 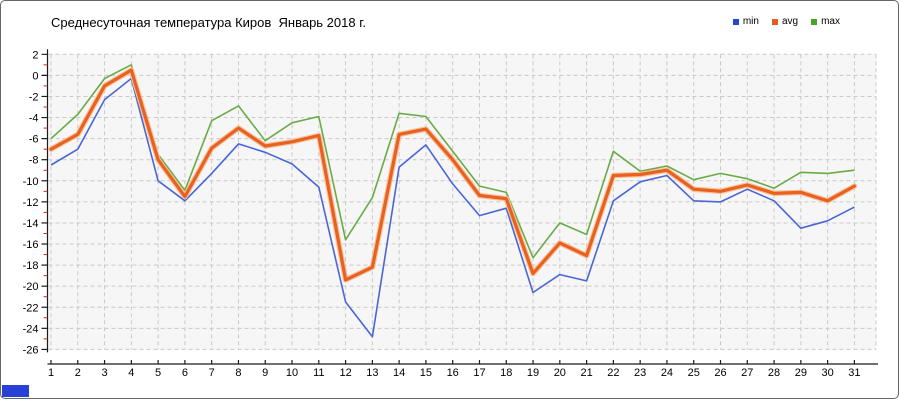 I want to click on y-tick-label: -6, so click(x=34, y=140).